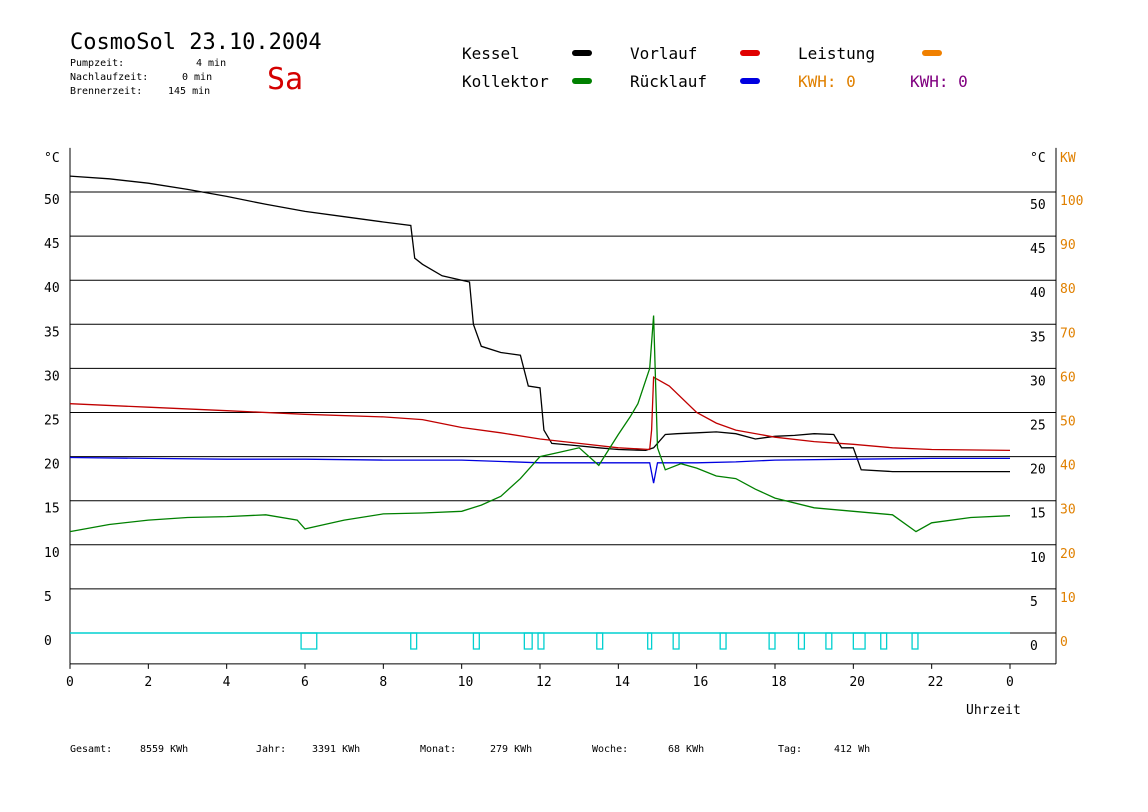  What do you see at coordinates (52, 553) in the screenshot?
I see `y-tick-label-left: 10` at bounding box center [52, 553].